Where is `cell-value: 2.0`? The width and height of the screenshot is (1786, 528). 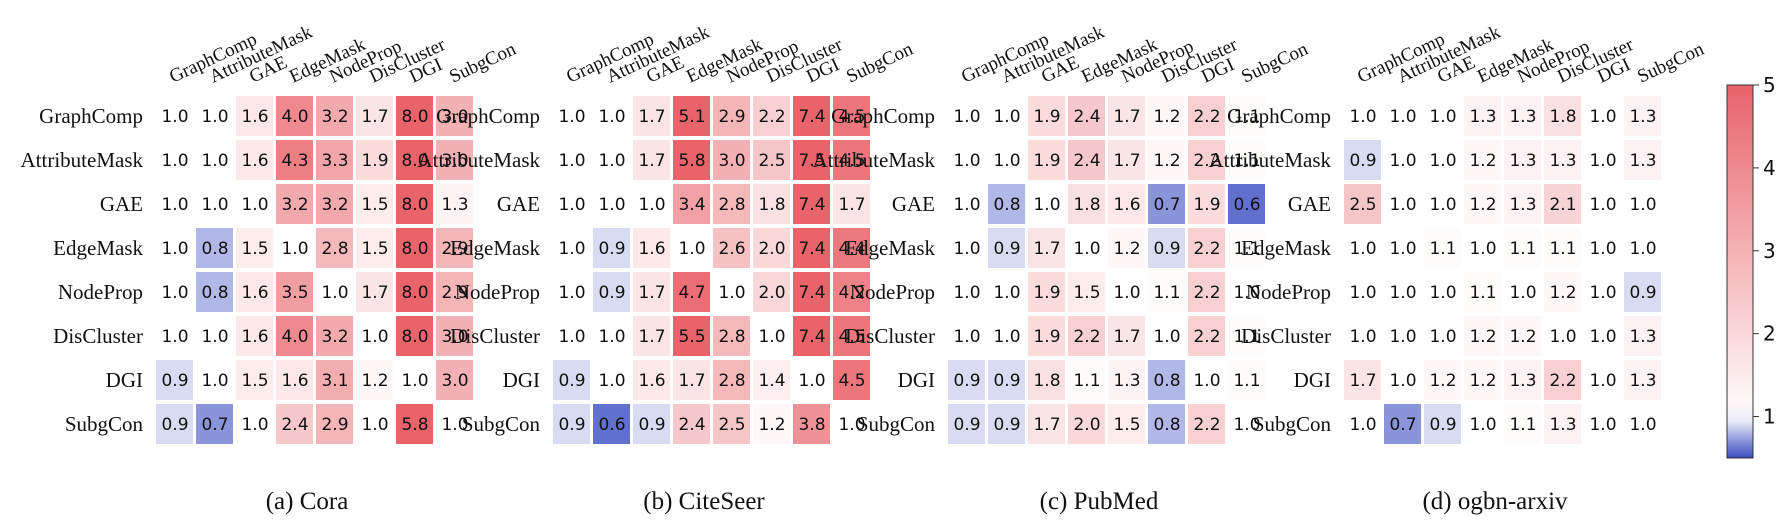 cell-value: 2.0 is located at coordinates (771, 293).